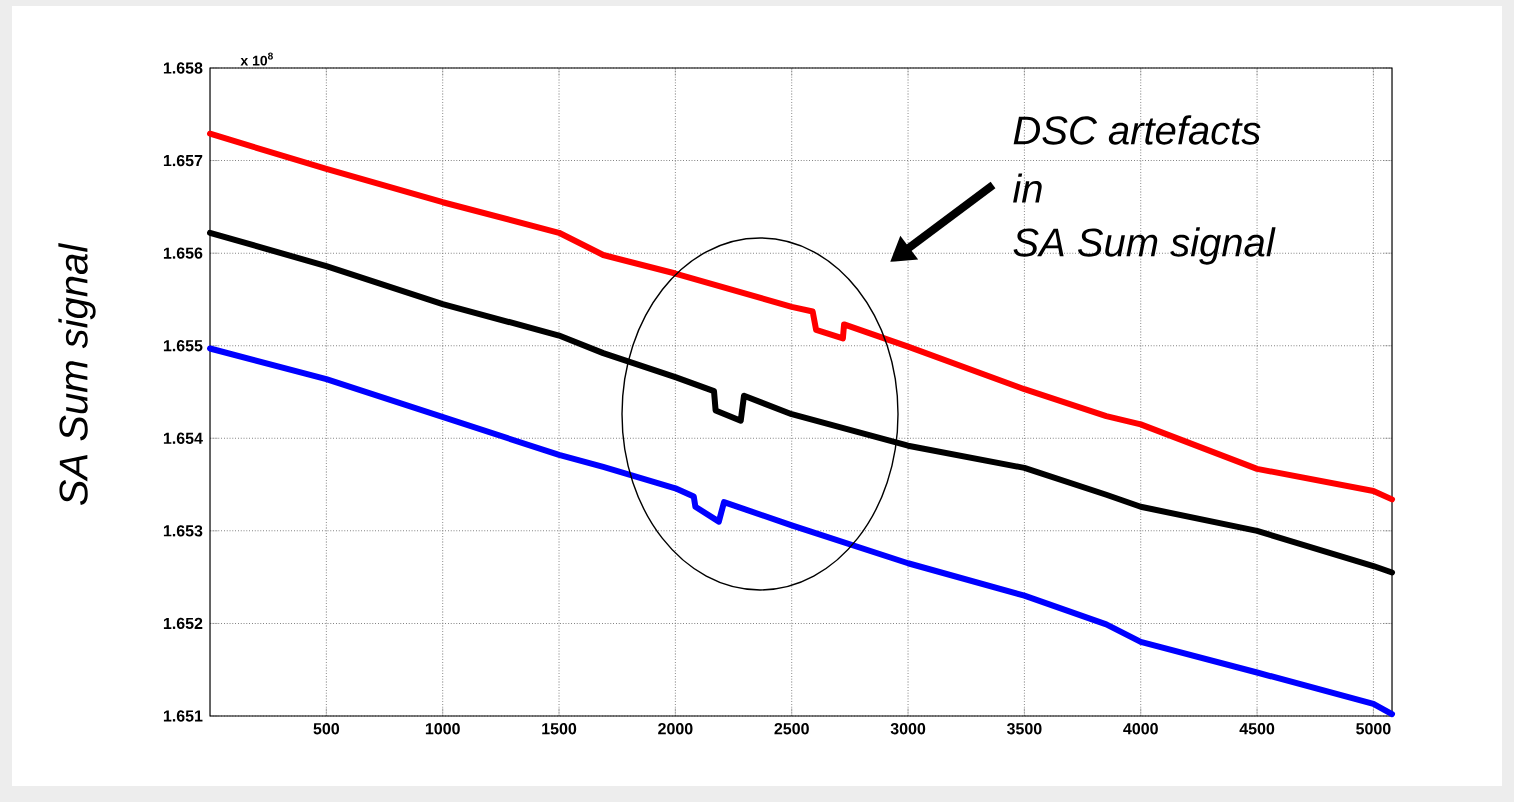 This screenshot has width=1514, height=802. I want to click on x-tick-label: 500, so click(326, 729).